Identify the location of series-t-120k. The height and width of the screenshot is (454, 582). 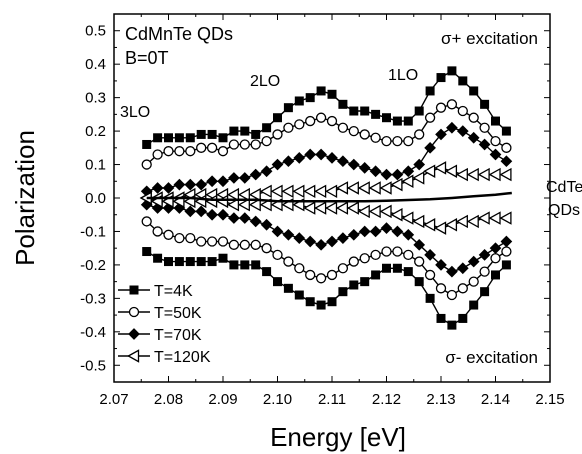
(325, 198).